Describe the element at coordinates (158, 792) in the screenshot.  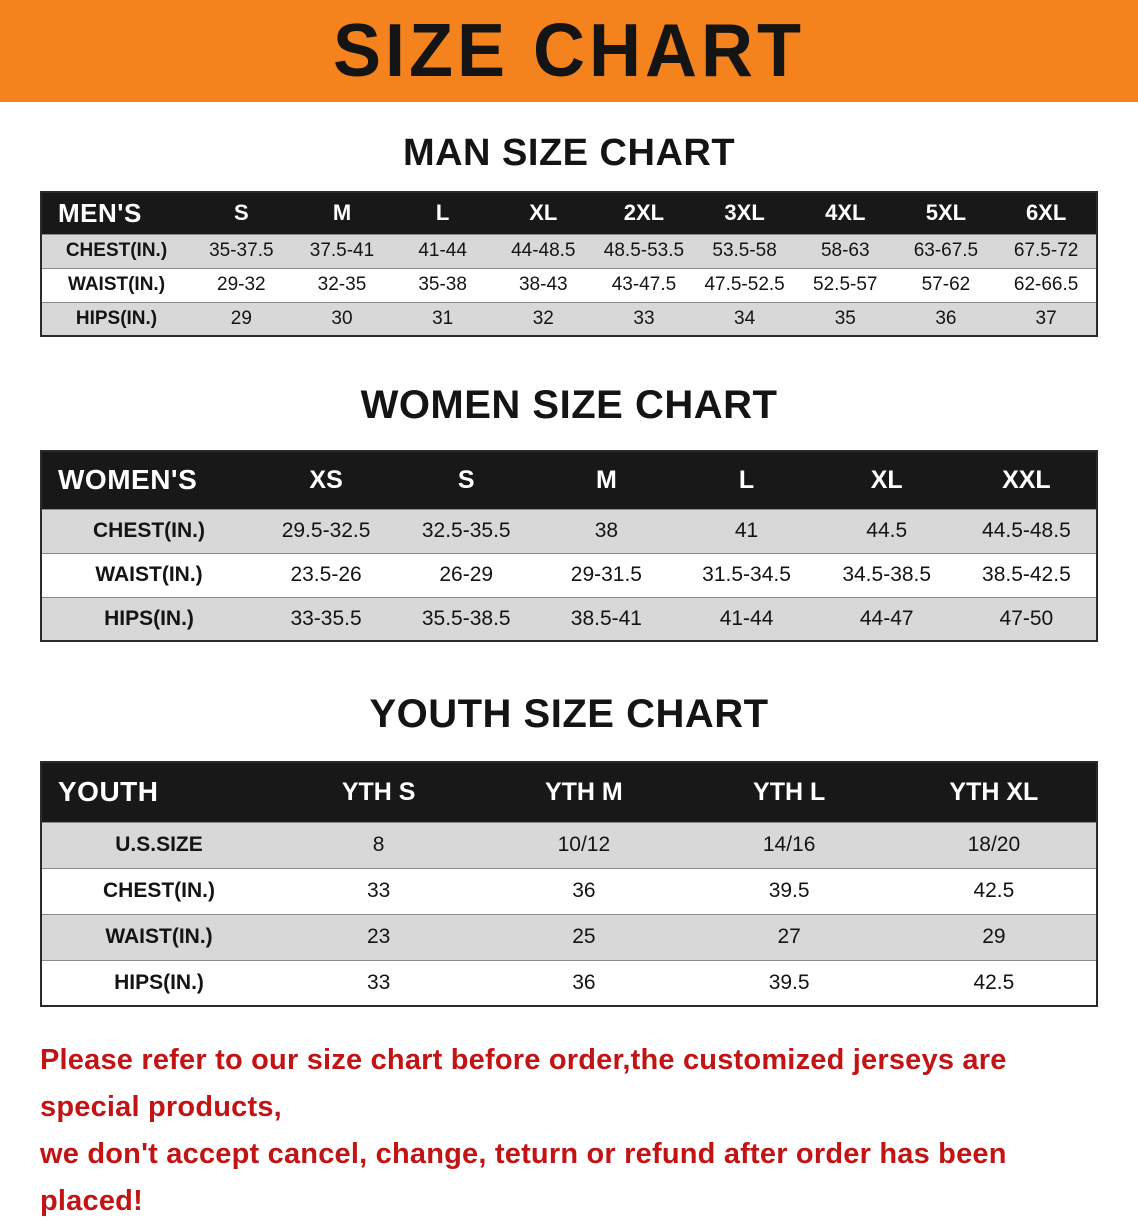
I see `youth-corner-label: YOUTH` at that location.